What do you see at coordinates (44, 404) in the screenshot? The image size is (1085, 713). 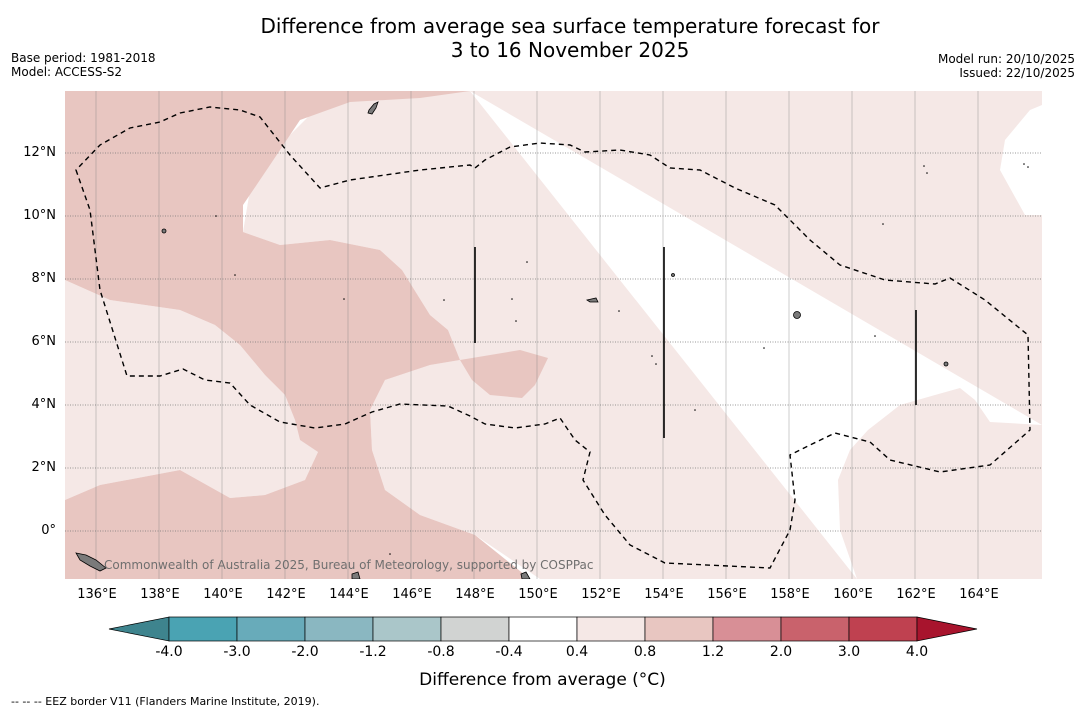 I see `lat-label-4n: 4°N` at bounding box center [44, 404].